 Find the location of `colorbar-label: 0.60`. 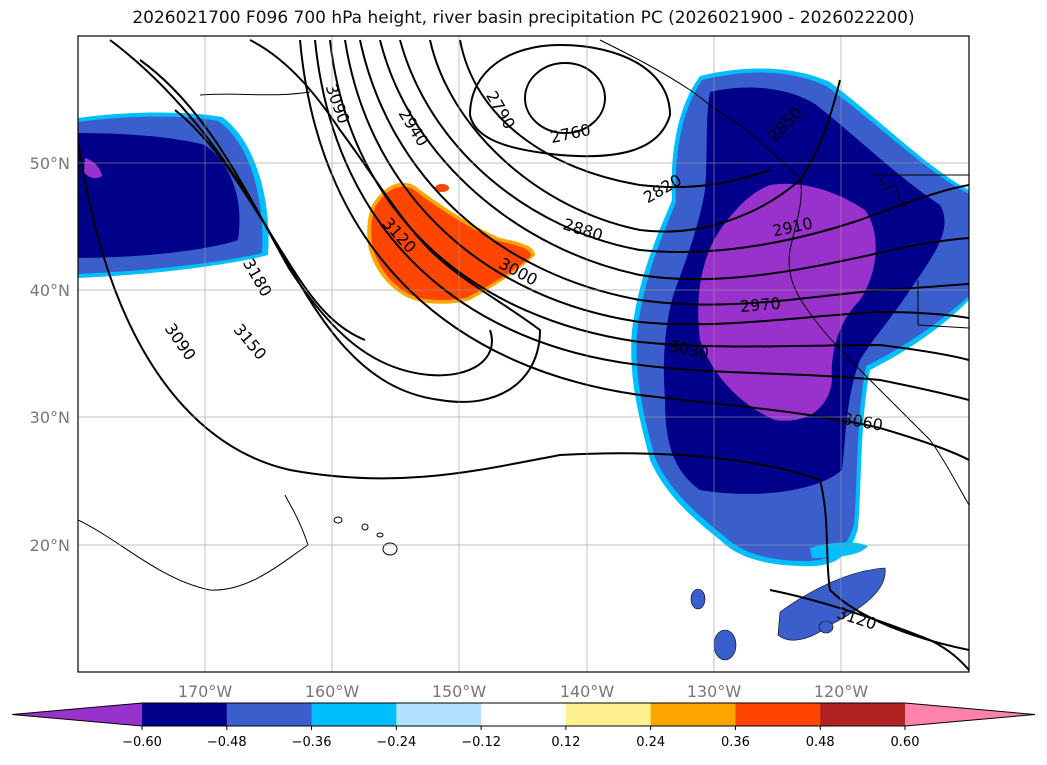

colorbar-label: 0.60 is located at coordinates (905, 742).